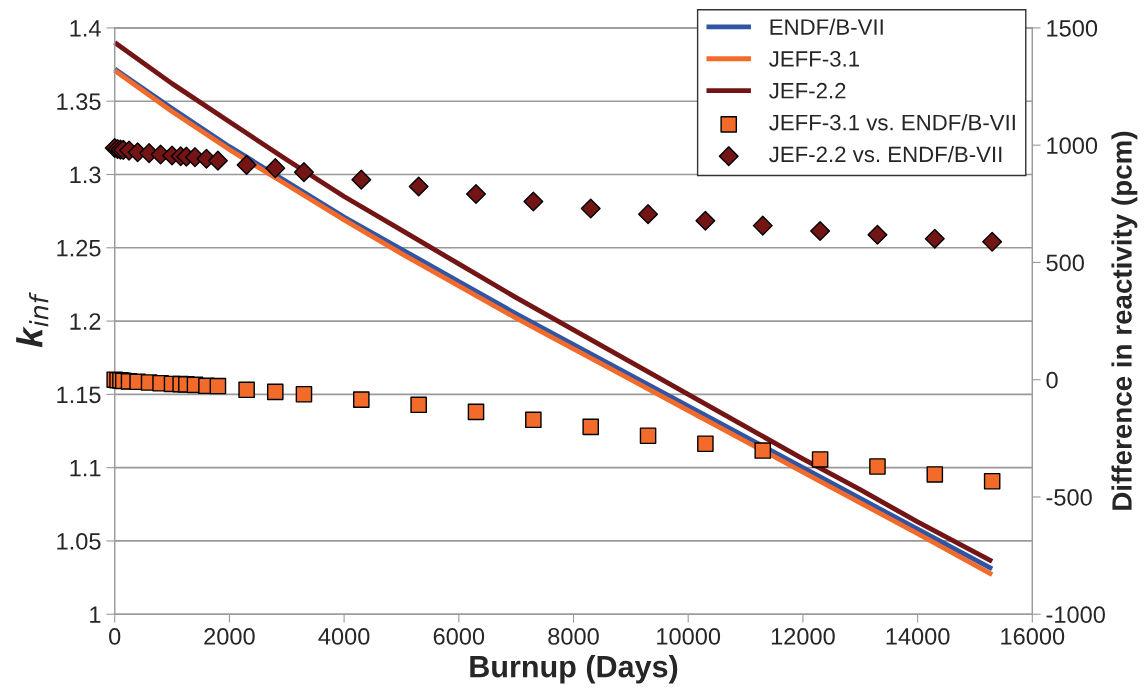 This screenshot has height=698, width=1147. Describe the element at coordinates (95, 614) in the screenshot. I see `y-tick-label: 1` at that location.